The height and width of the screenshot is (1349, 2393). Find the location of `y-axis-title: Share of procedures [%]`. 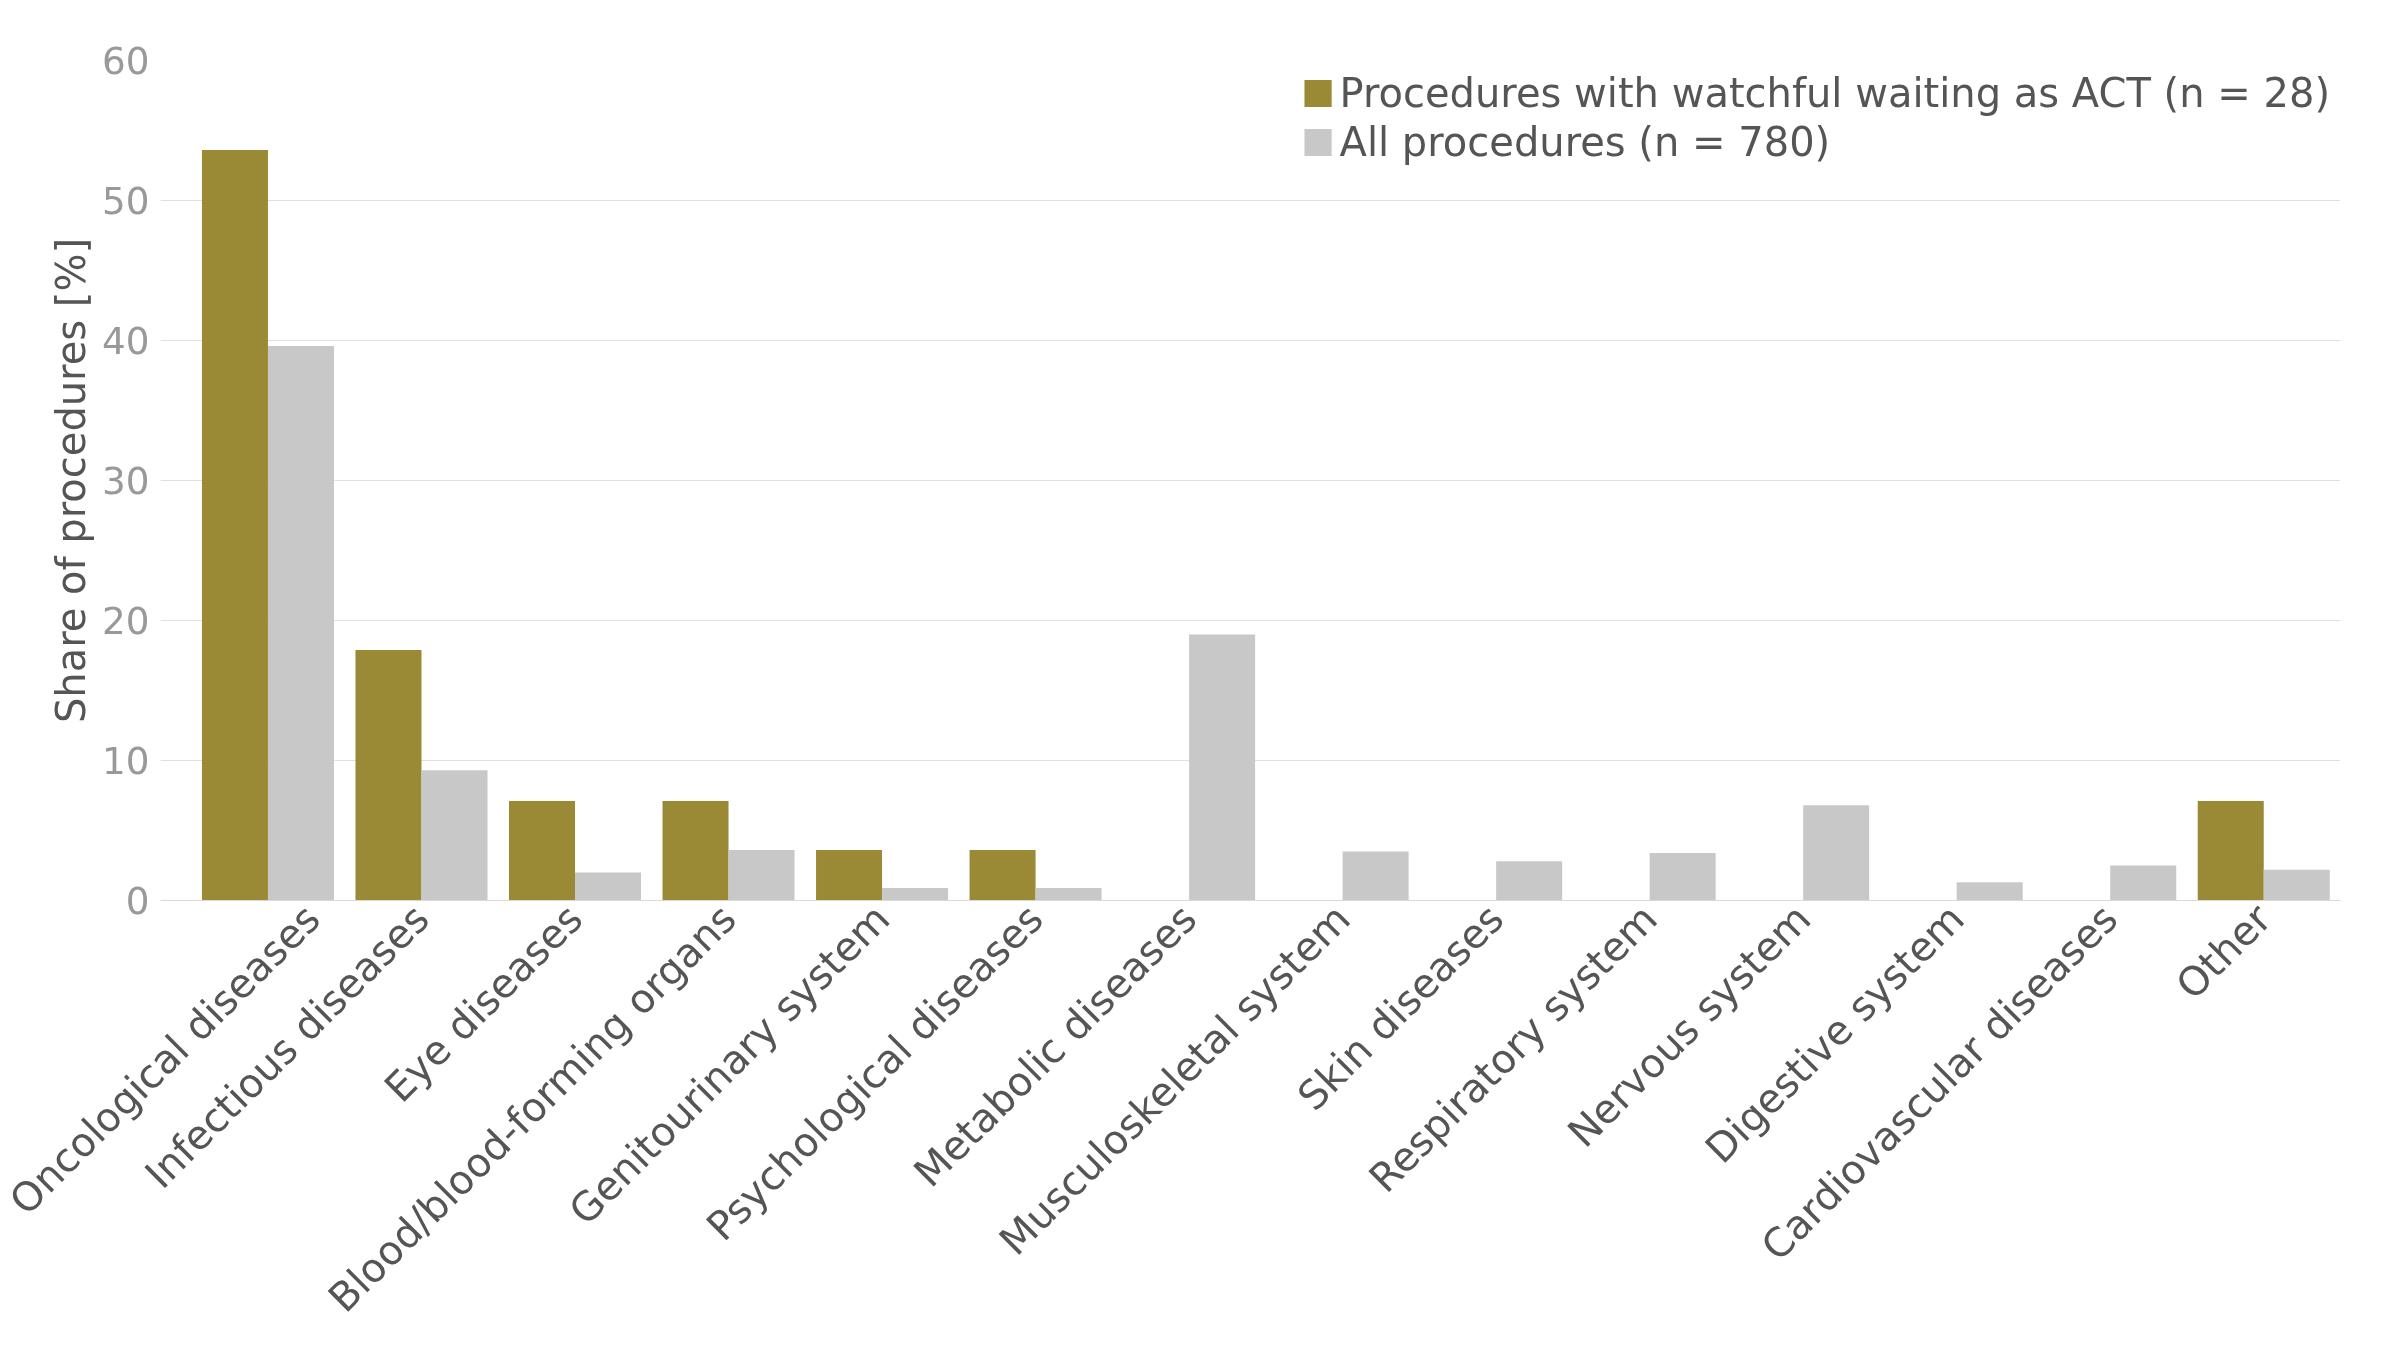

y-axis-title: Share of procedures [%] is located at coordinates (71, 480).